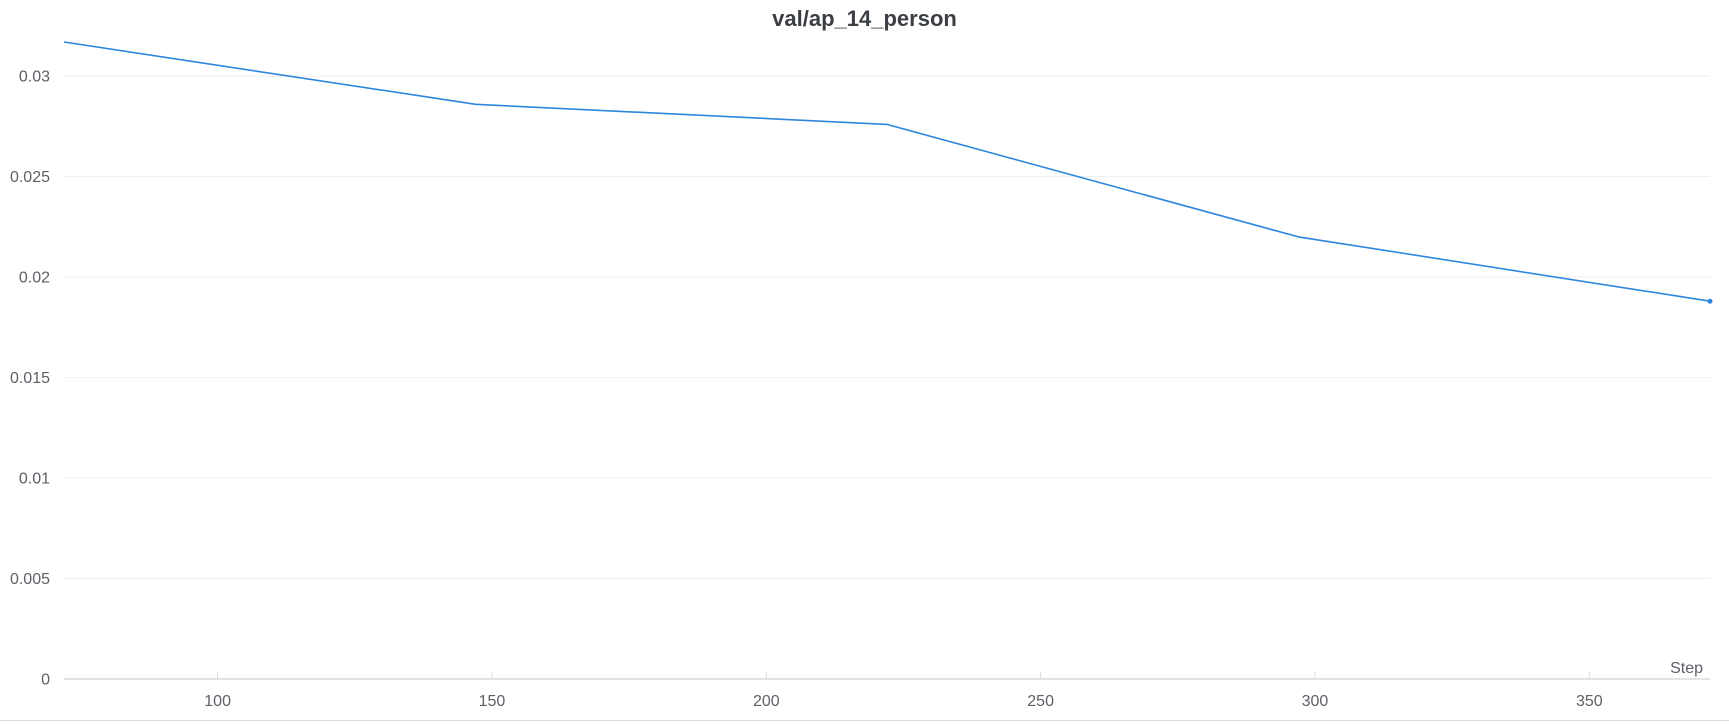 The width and height of the screenshot is (1729, 727). Describe the element at coordinates (34, 77) in the screenshot. I see `y-tick-label: 0.03` at that location.